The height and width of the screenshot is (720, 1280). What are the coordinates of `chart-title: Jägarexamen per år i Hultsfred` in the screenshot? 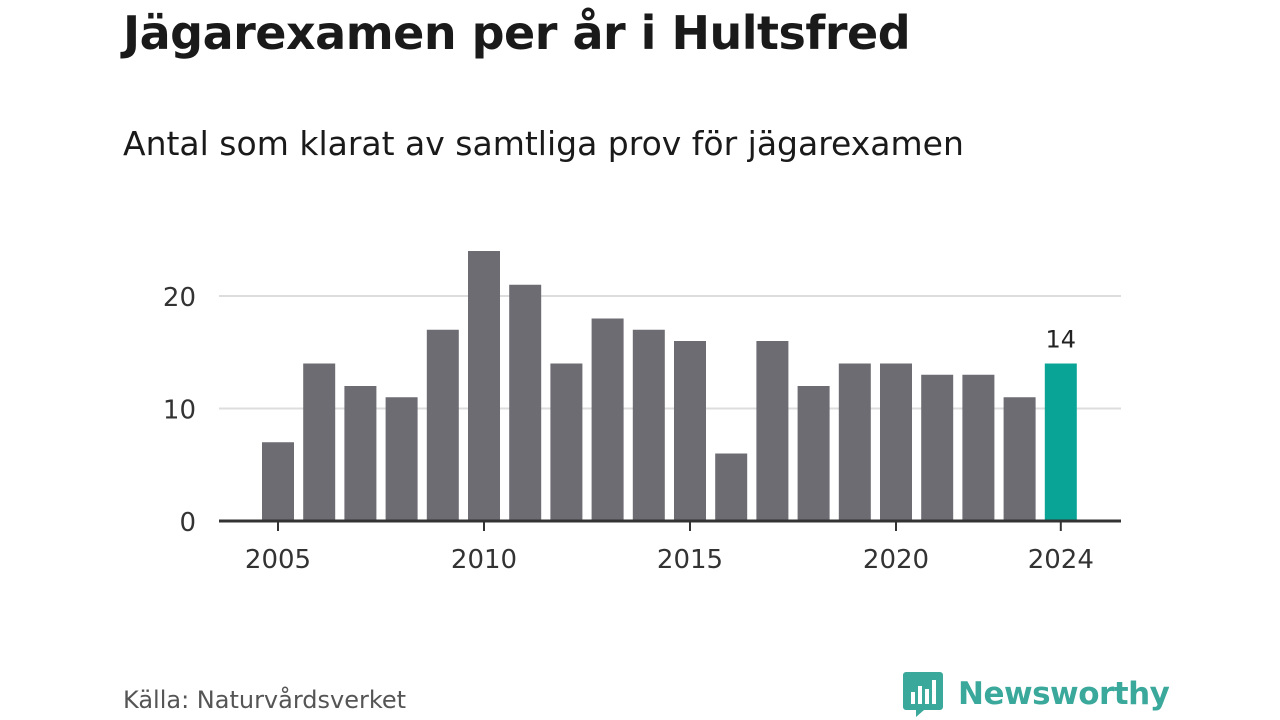 It's located at (517, 33).